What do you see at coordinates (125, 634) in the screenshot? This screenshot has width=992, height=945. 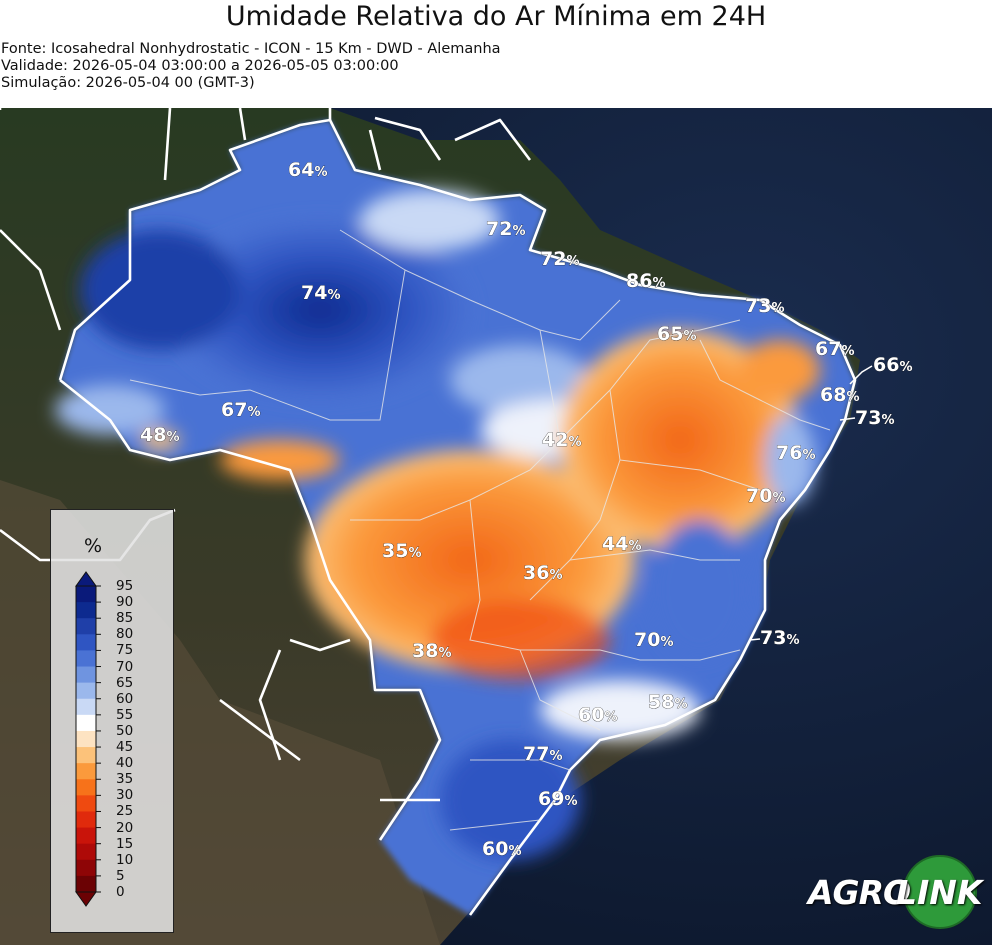 I see `legend-tick-label: 80` at bounding box center [125, 634].